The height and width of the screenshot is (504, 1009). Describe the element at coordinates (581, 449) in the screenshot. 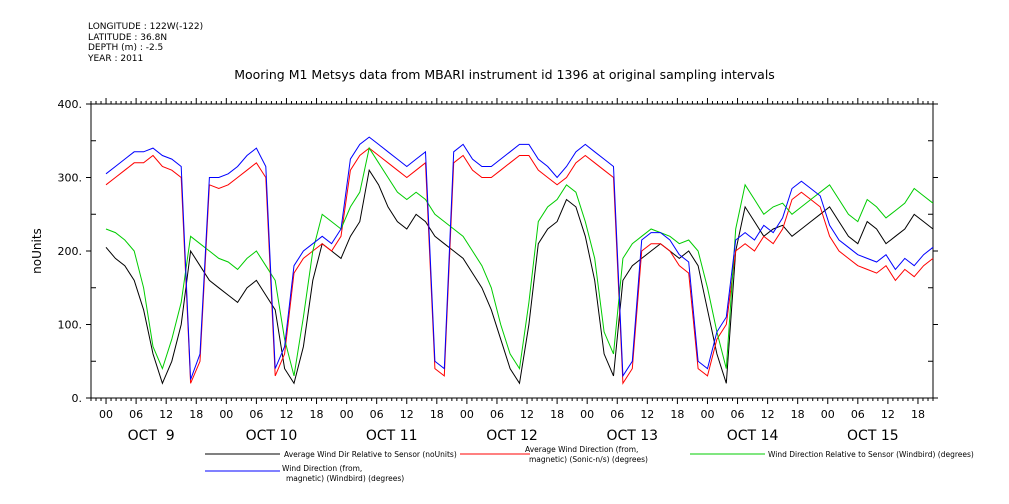

I see `legend-label-2: Average Wind Direction (from,` at that location.